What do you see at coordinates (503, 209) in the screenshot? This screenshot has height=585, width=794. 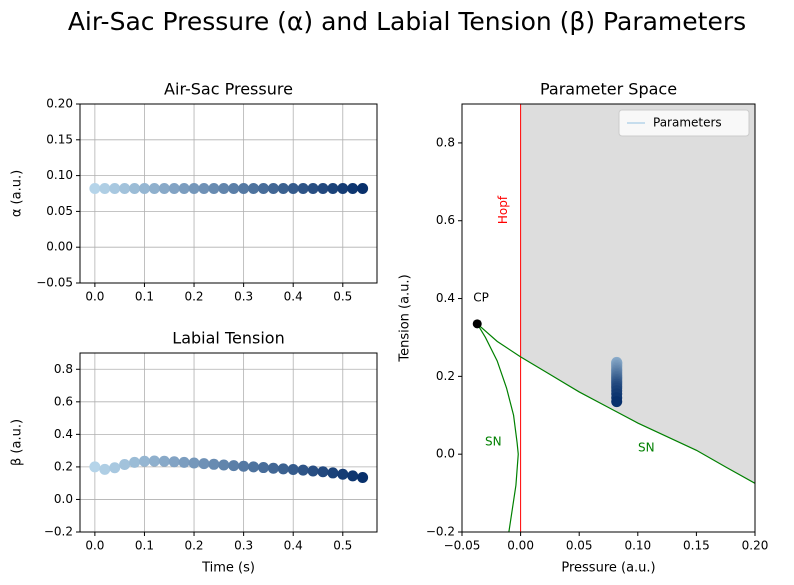 I see `hopf-label: Hopf` at bounding box center [503, 209].